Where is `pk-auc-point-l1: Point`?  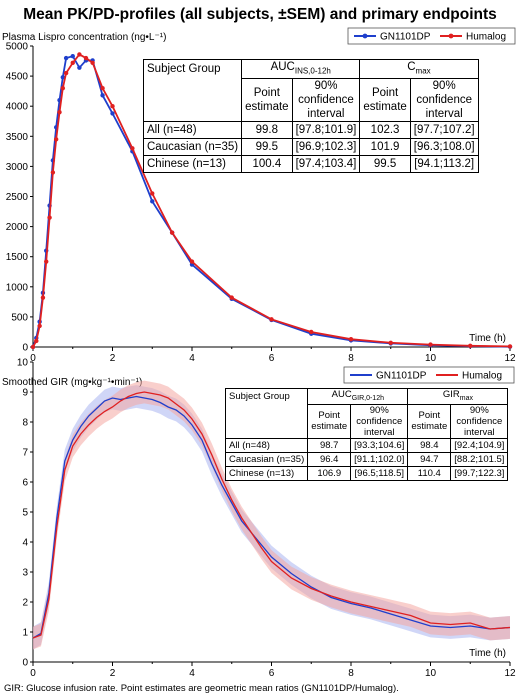 pk-auc-point-l1: Point is located at coordinates (266, 93).